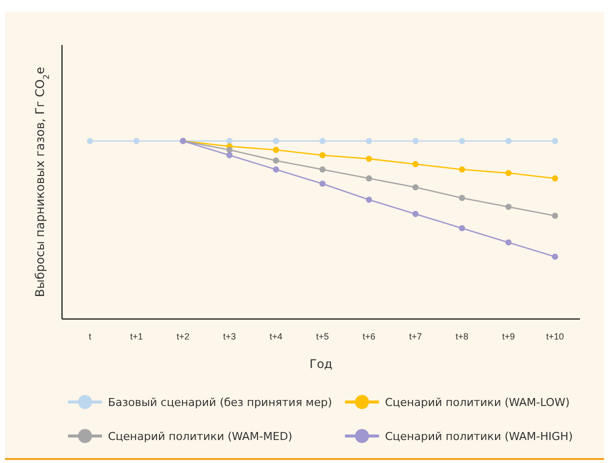 The height and width of the screenshot is (463, 609). I want to click on x-tick-label: t+8, so click(462, 336).